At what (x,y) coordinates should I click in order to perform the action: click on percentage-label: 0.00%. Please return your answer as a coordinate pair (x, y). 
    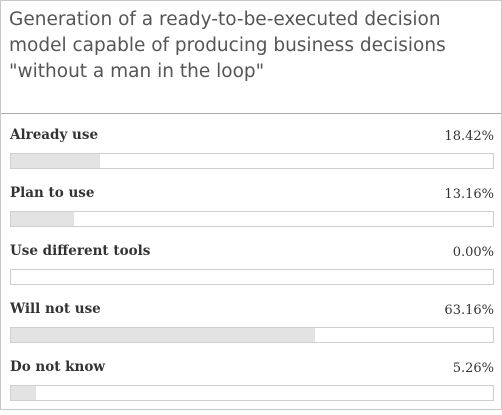
    Looking at the image, I should click on (473, 252).